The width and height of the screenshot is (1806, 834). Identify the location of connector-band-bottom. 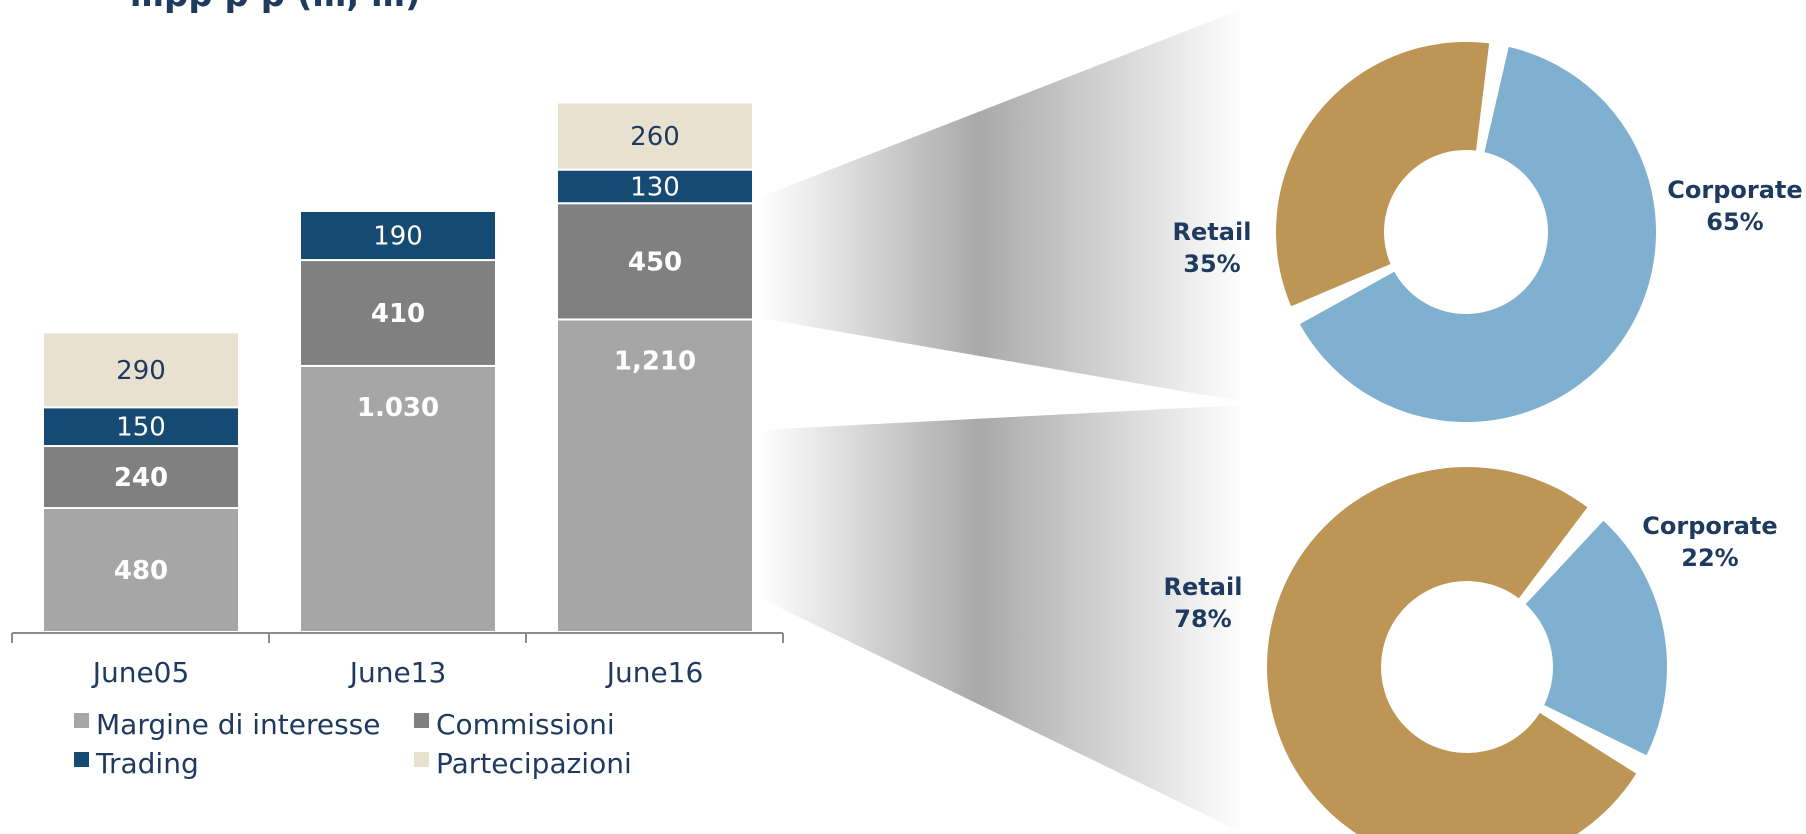
(1002, 619).